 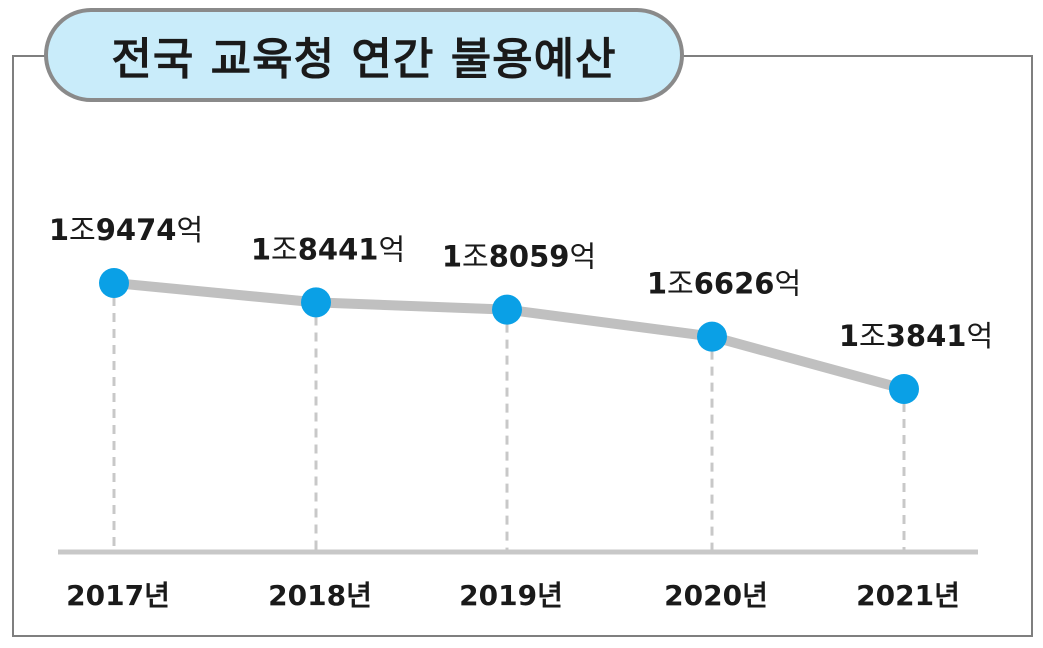 What do you see at coordinates (519, 257) in the screenshot?
I see `data-label: 1조8059억` at bounding box center [519, 257].